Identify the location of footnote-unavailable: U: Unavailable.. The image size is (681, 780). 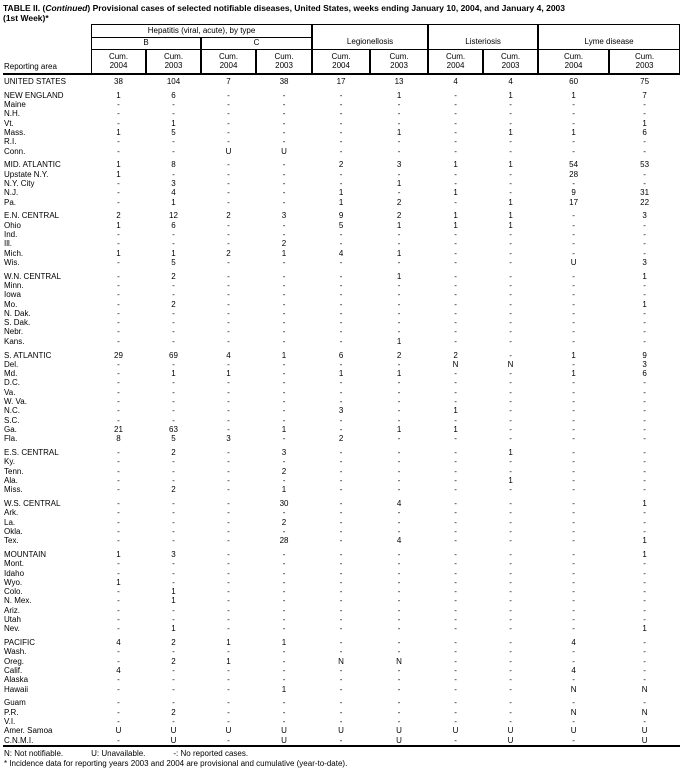
(118, 753).